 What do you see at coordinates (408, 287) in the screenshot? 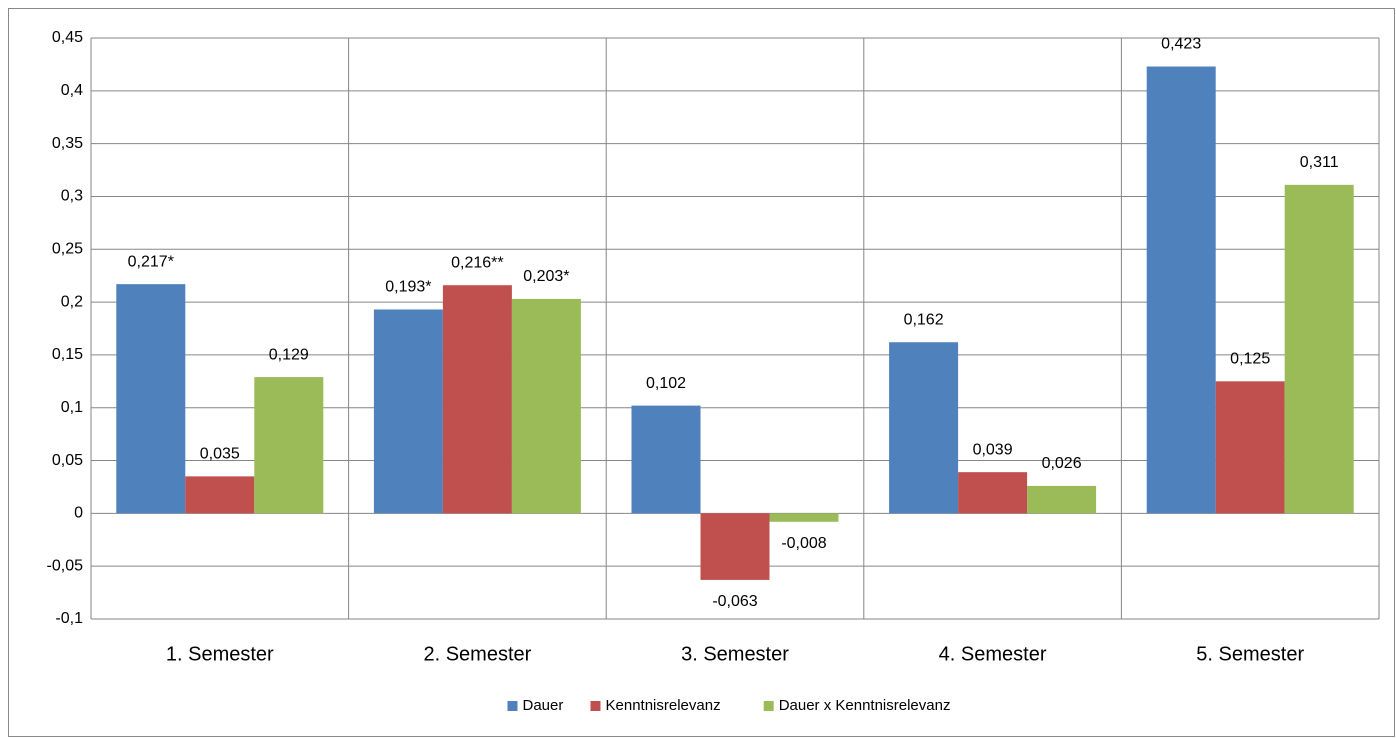
I see `value-label: 0,193*` at bounding box center [408, 287].